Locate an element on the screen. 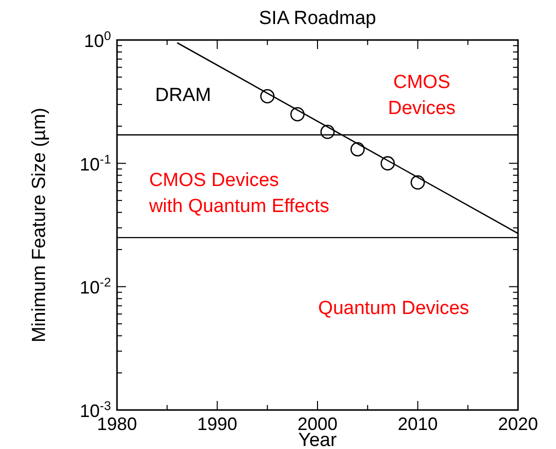 The height and width of the screenshot is (449, 556). y-axis-title: Minimum Feature Size (µm) is located at coordinates (39, 225).